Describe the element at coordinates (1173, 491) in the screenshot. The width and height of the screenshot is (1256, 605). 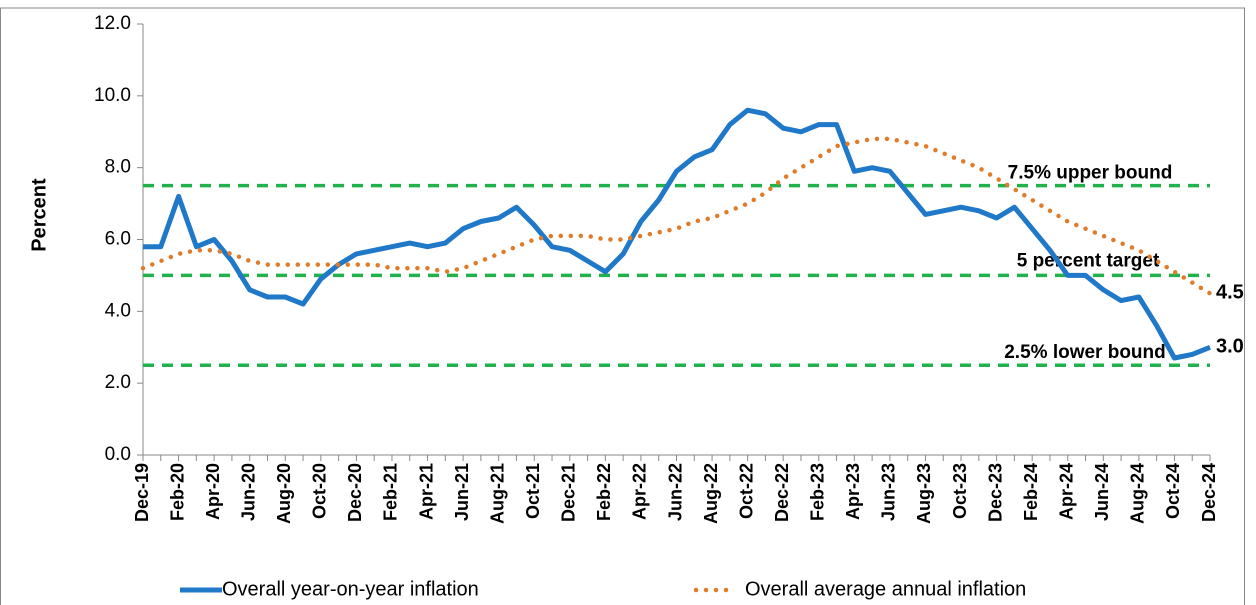
I see `x-tick-label: Oct-24` at that location.